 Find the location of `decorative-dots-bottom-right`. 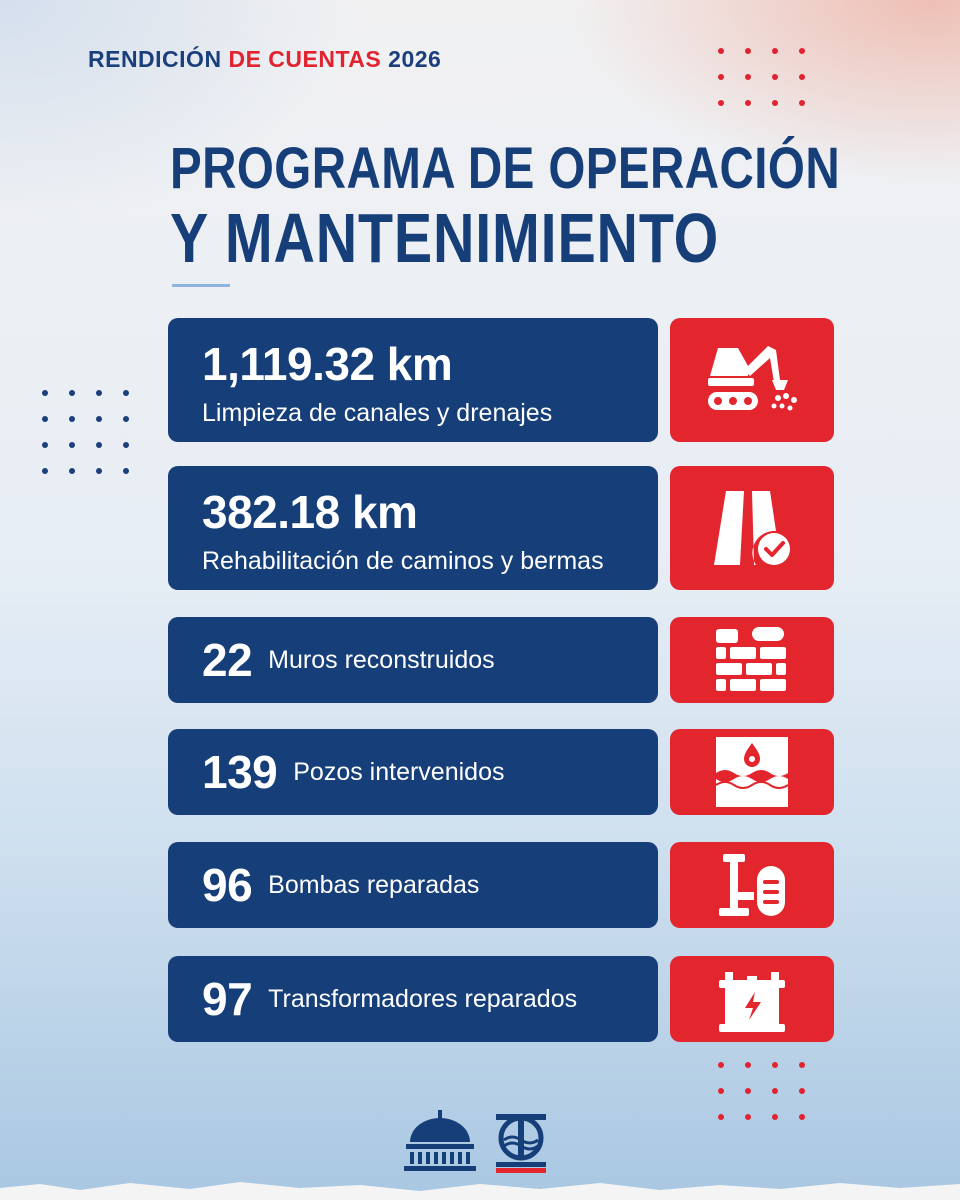

decorative-dots-bottom-right is located at coordinates (762, 1091).